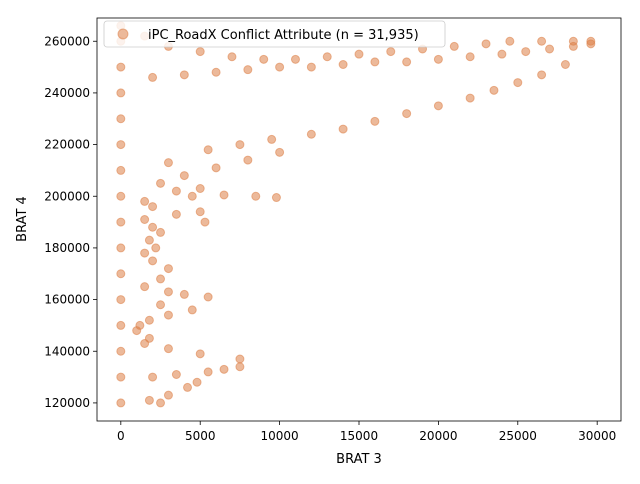 This screenshot has width=640, height=484. Describe the element at coordinates (121, 436) in the screenshot. I see `x-tick-label: 0` at that location.